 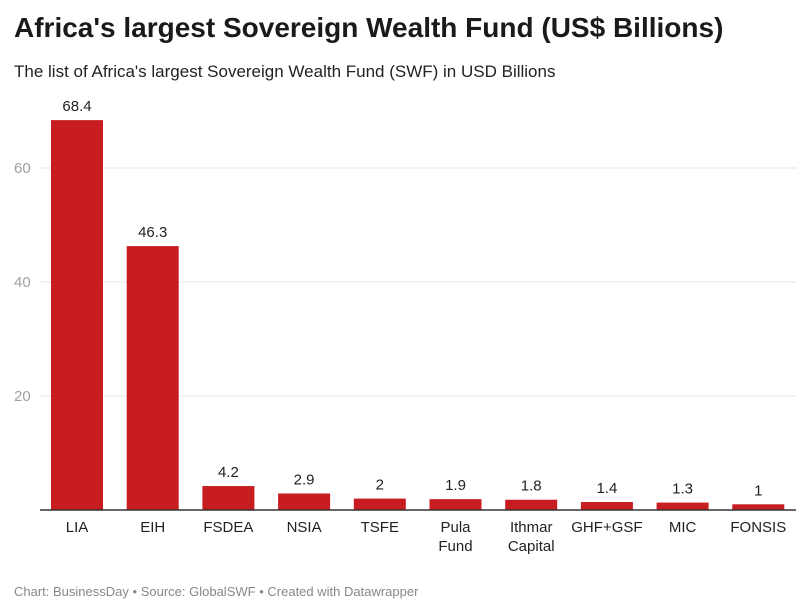 What do you see at coordinates (304, 479) in the screenshot?
I see `data-label: 2.9` at bounding box center [304, 479].